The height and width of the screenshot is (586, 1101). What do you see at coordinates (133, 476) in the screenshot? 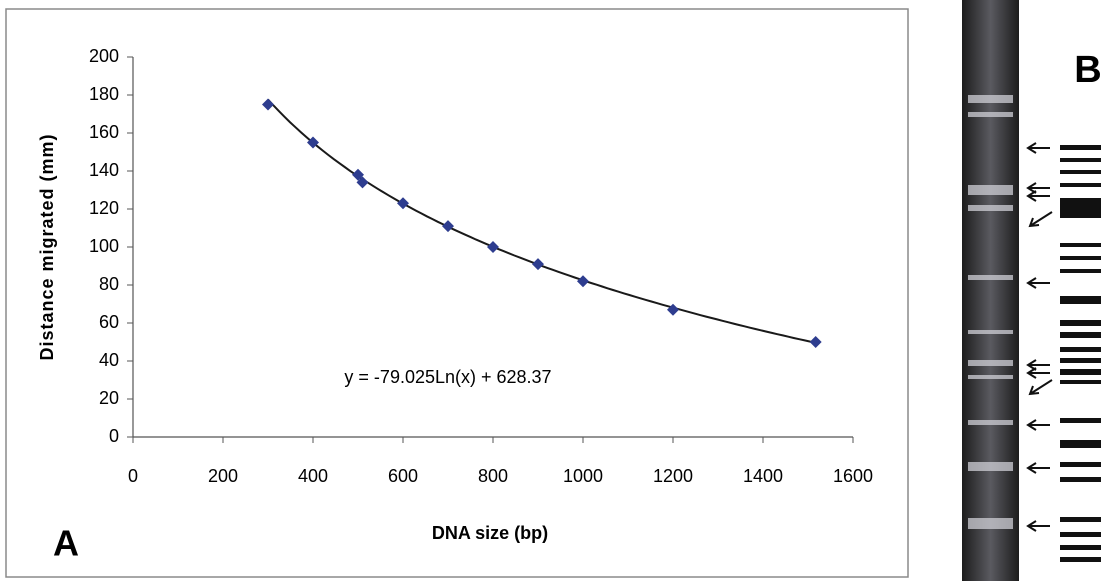
I see `x-tick-label: 0` at bounding box center [133, 476].